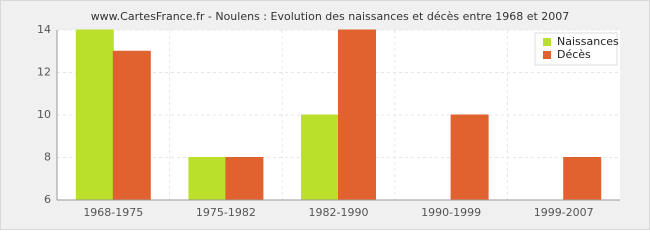 This screenshot has height=240, width=650. I want to click on legend-label: Décès, so click(574, 54).